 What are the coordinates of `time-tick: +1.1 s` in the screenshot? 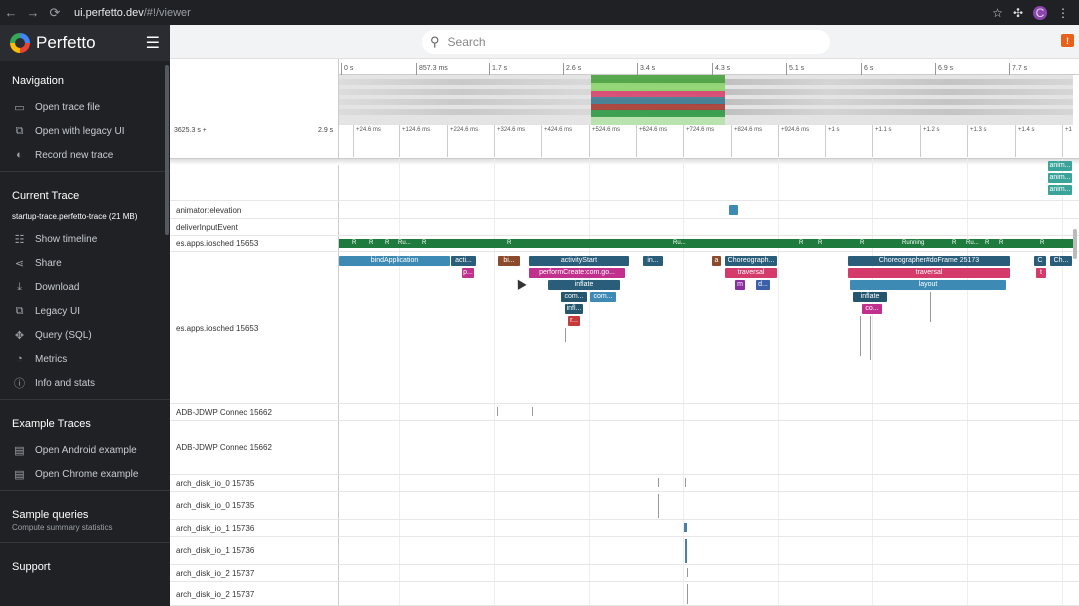 It's located at (882, 141).